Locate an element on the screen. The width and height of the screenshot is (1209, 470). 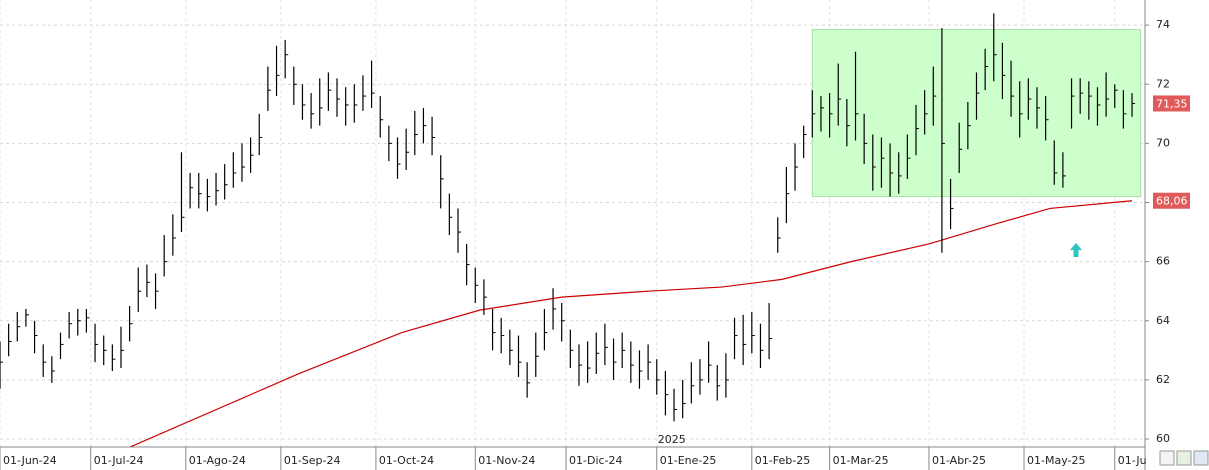
x-tick-label: 01-May-25 is located at coordinates (1056, 460).